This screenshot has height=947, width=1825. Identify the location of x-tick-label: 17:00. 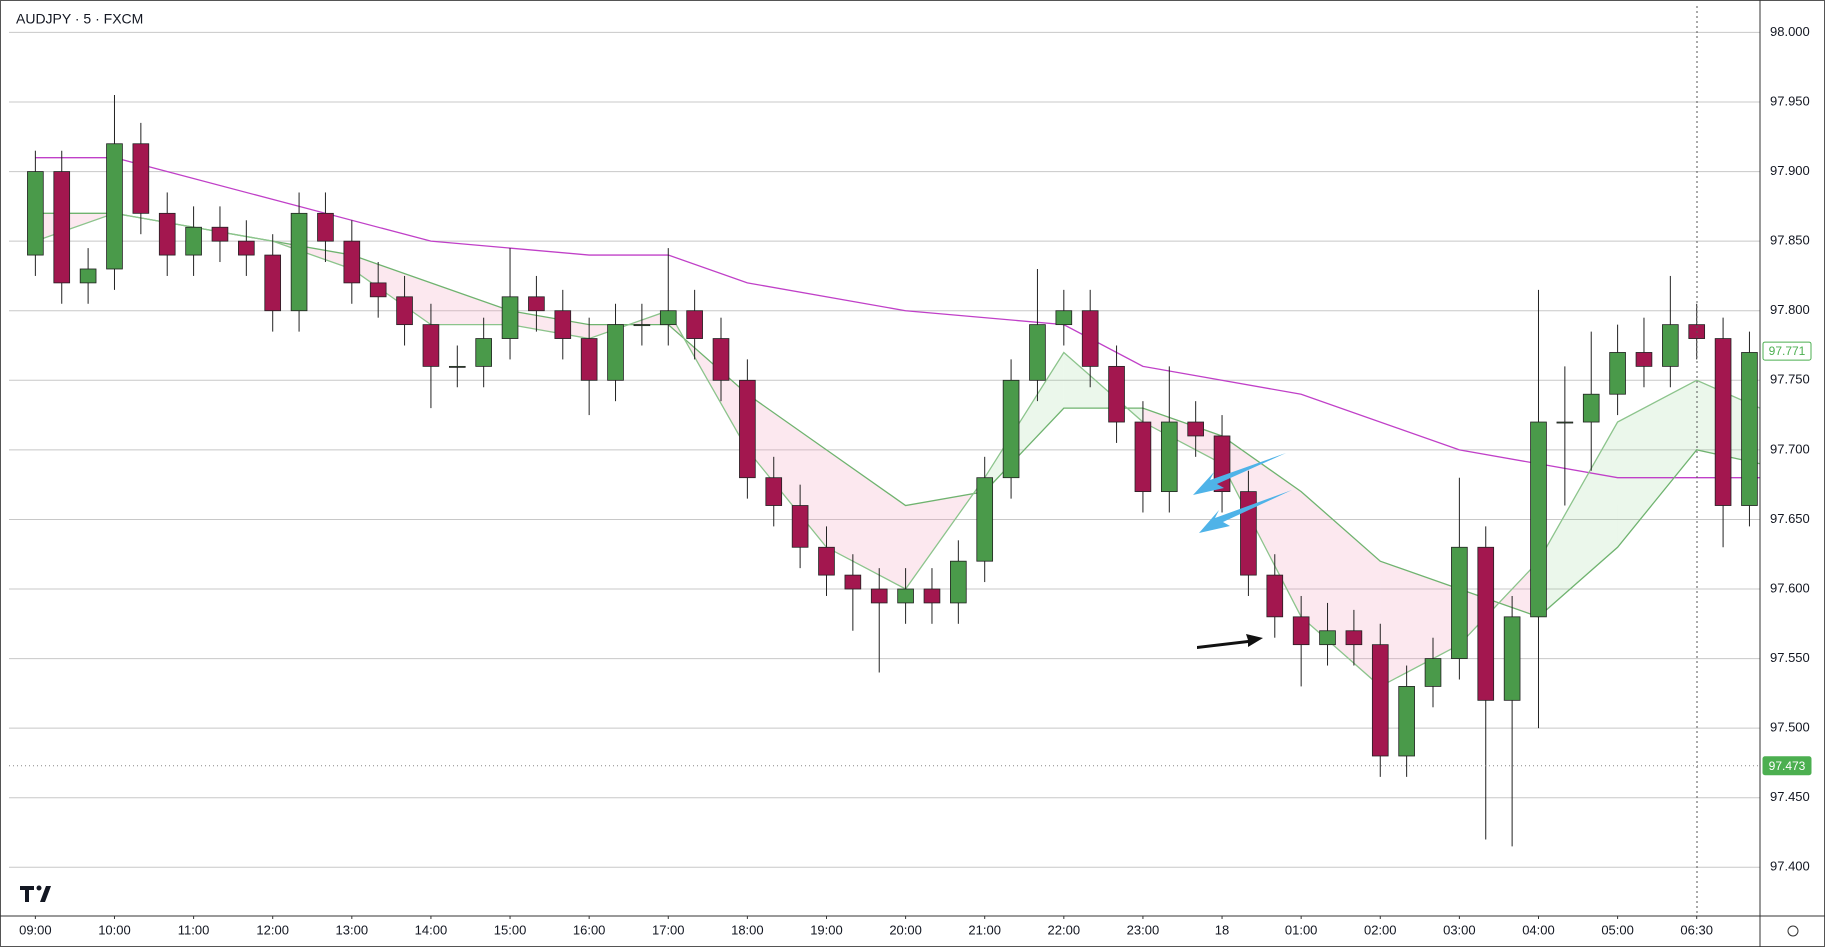
(668, 929).